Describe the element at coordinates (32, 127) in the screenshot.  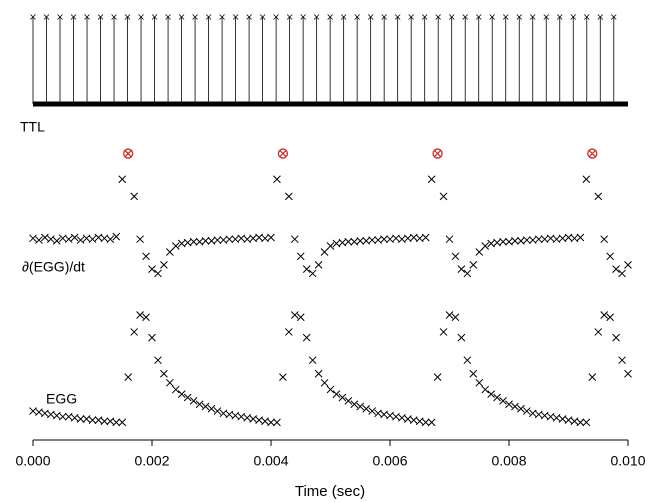
I see `panel-label: TTL` at that location.